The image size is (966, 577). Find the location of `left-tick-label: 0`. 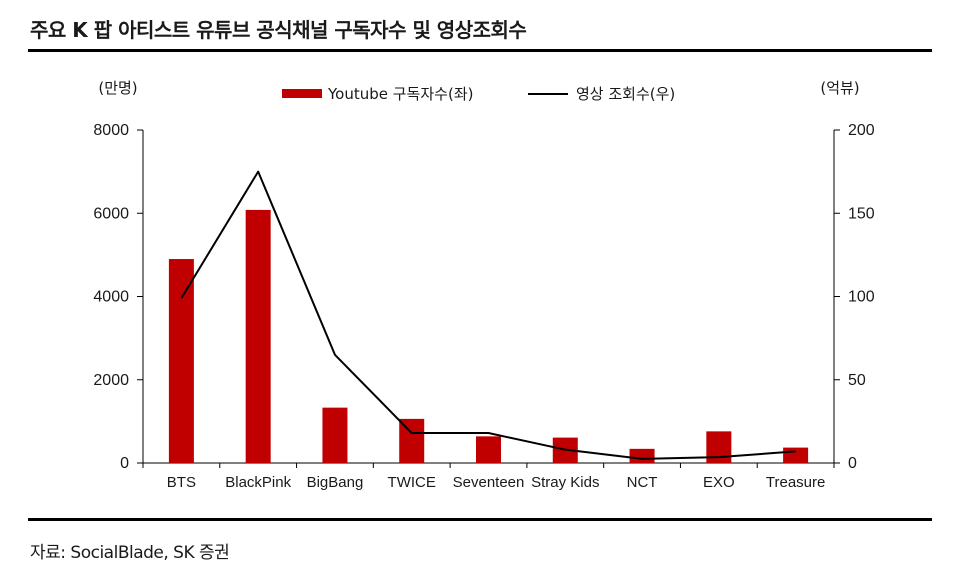

left-tick-label: 0 is located at coordinates (124, 463).